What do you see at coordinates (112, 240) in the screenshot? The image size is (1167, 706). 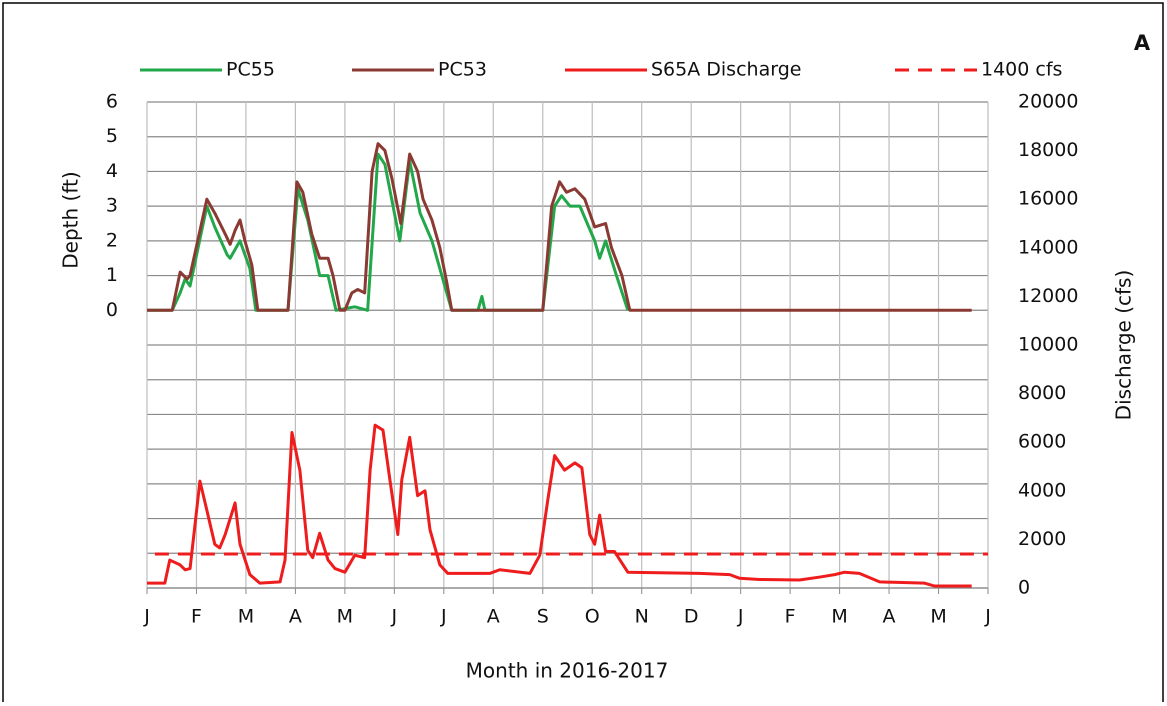 I see `y-tick-label: 2` at bounding box center [112, 240].